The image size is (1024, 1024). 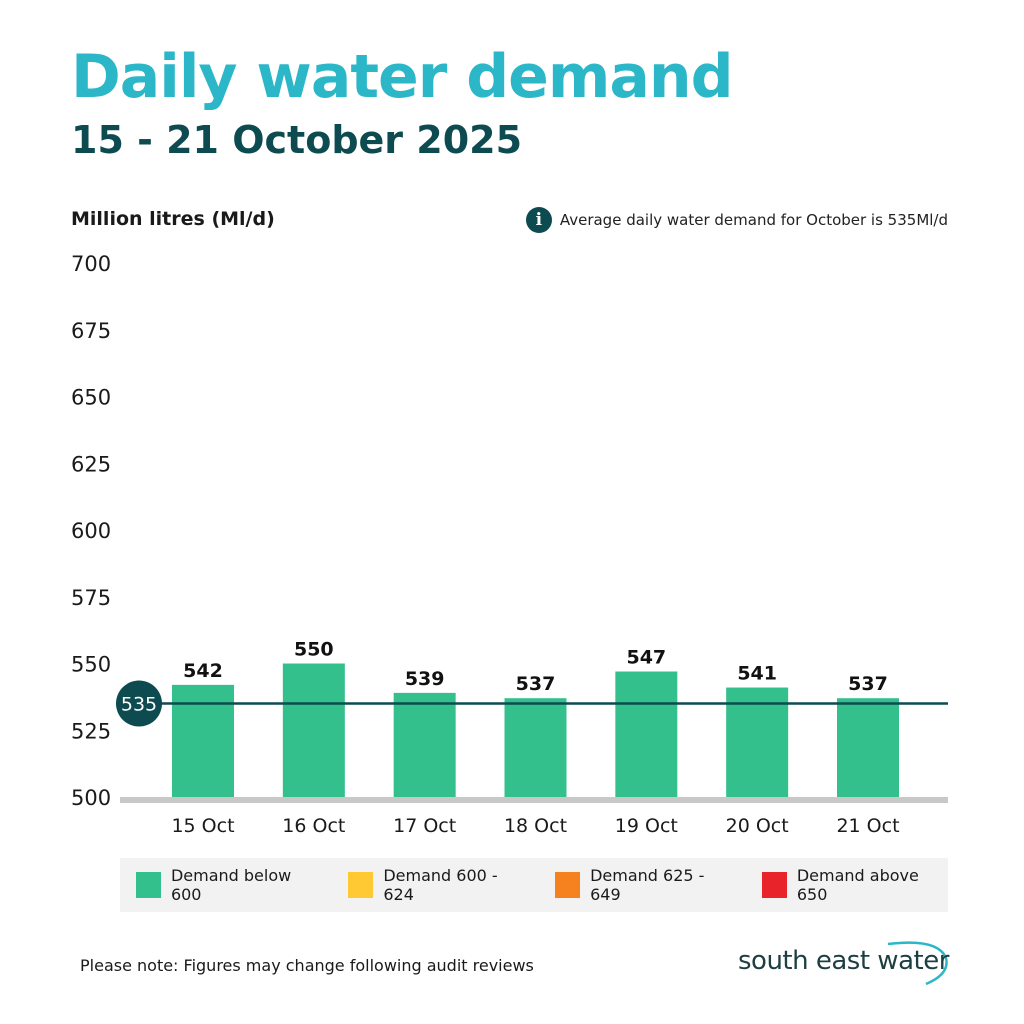 I want to click on x-tick-label: 18 Oct, so click(x=535, y=826).